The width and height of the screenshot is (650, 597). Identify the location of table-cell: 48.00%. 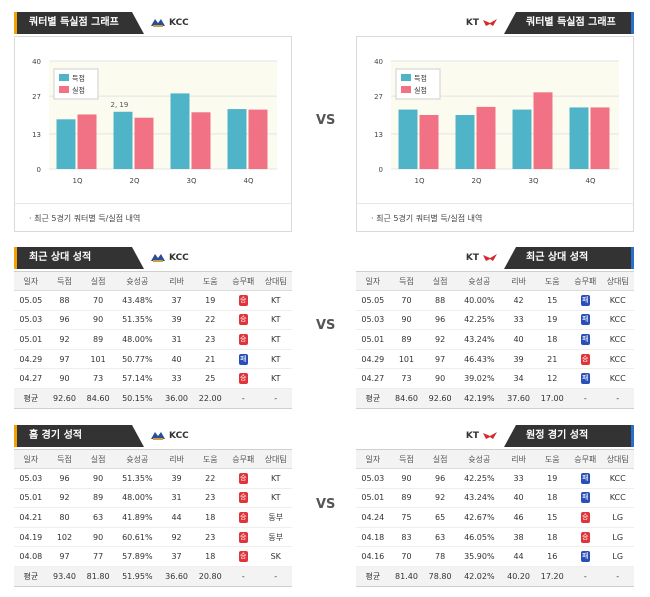
(137, 339).